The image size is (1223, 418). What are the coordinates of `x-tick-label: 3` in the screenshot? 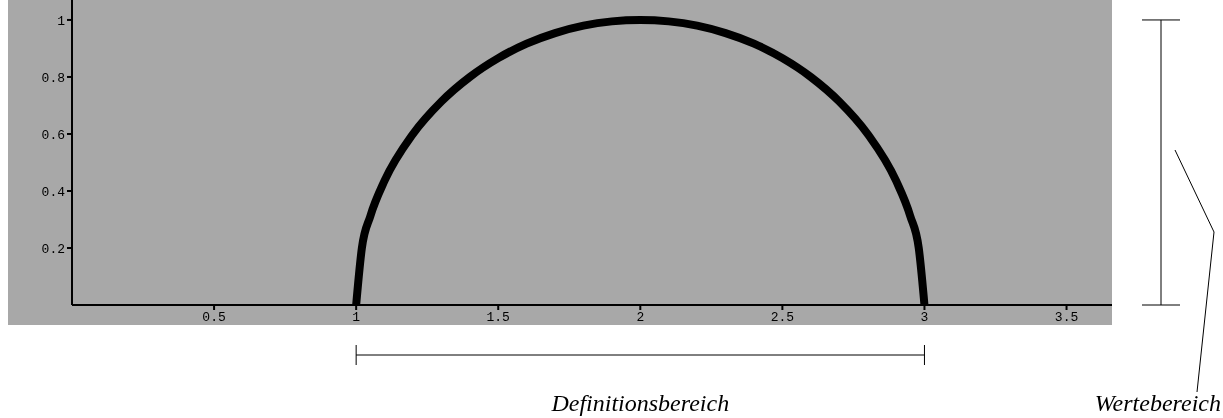 It's located at (924, 318).